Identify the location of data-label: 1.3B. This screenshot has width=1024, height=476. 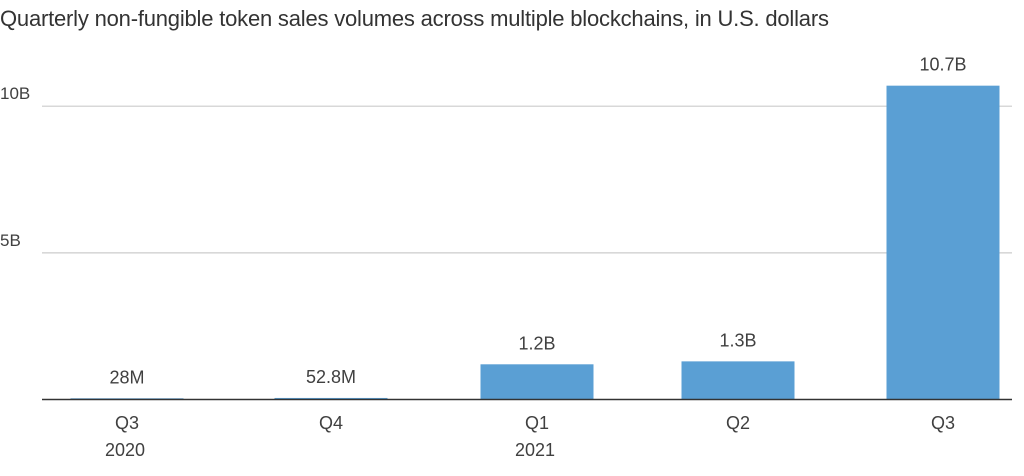
(737, 340).